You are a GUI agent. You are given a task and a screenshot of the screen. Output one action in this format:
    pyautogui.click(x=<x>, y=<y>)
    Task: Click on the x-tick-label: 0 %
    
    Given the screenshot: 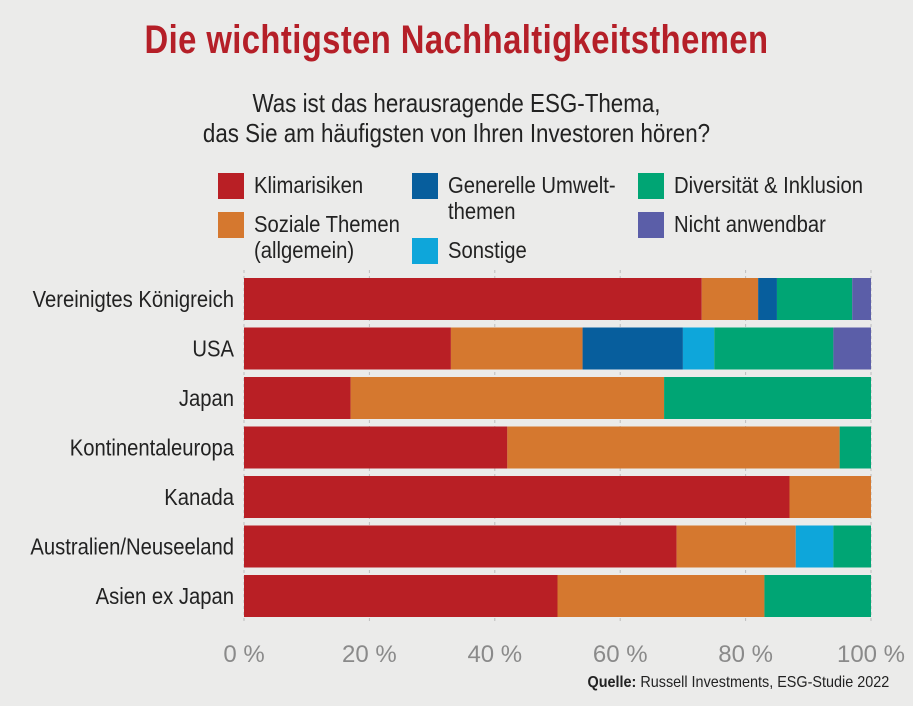 What is the action you would take?
    pyautogui.click(x=243, y=654)
    